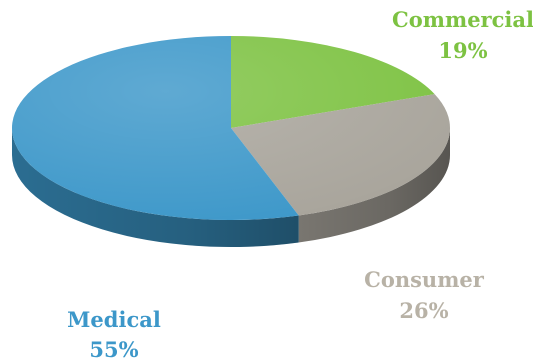 The height and width of the screenshot is (361, 533). I want to click on slice-side-shade, so click(374, 185).